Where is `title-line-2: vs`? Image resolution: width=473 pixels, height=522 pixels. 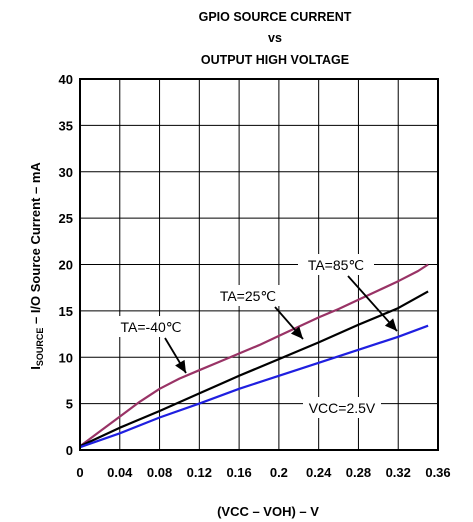 title-line-2: vs is located at coordinates (275, 38).